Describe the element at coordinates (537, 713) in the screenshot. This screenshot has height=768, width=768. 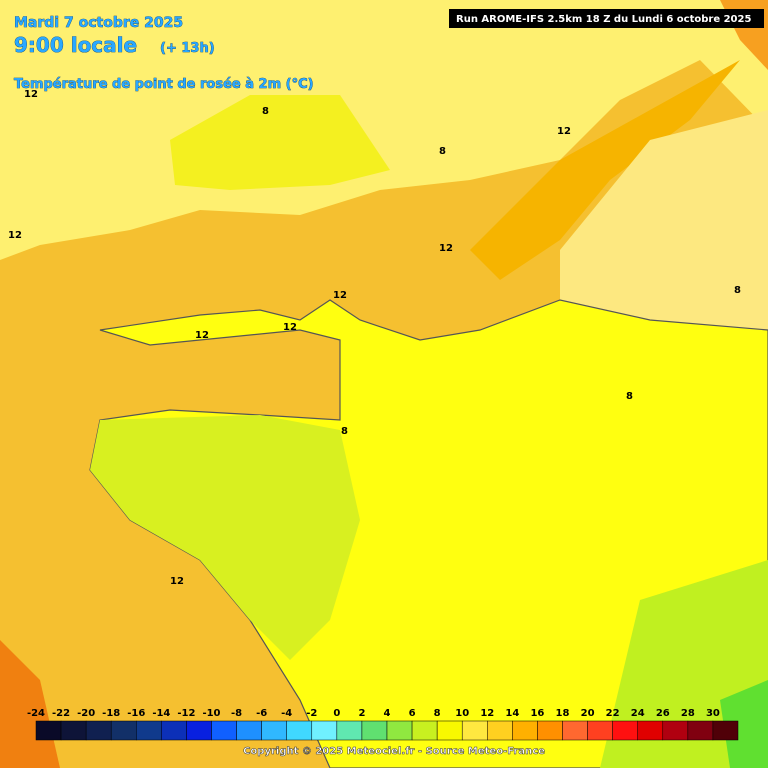
I see `scale-label: 16` at that location.